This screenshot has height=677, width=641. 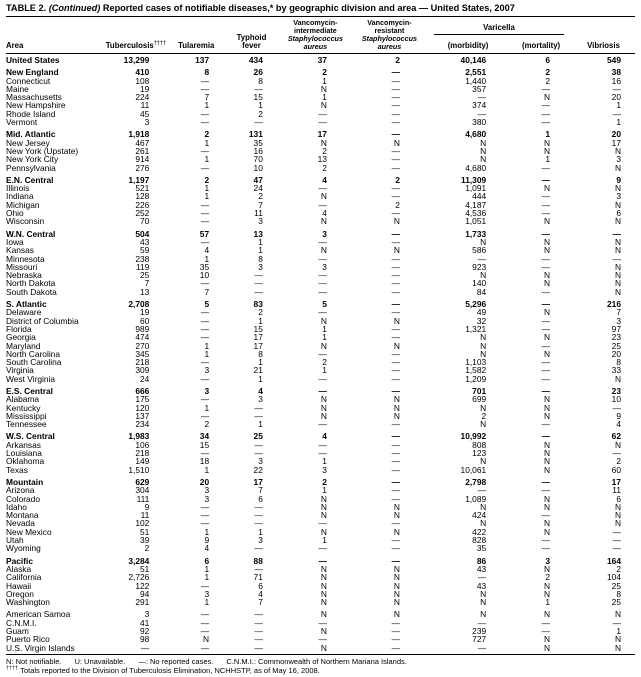 I want to click on value-cell: 38, so click(x=616, y=72).